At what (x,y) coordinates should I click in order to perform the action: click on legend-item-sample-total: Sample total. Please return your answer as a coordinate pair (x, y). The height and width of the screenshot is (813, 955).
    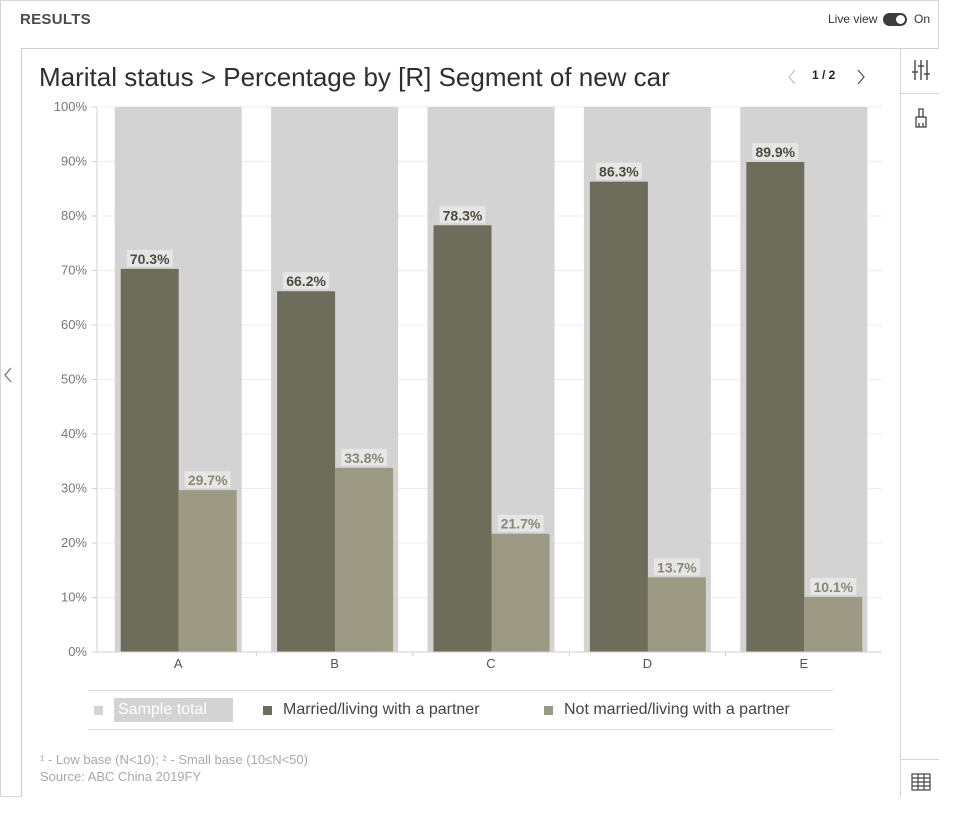
    Looking at the image, I should click on (163, 710).